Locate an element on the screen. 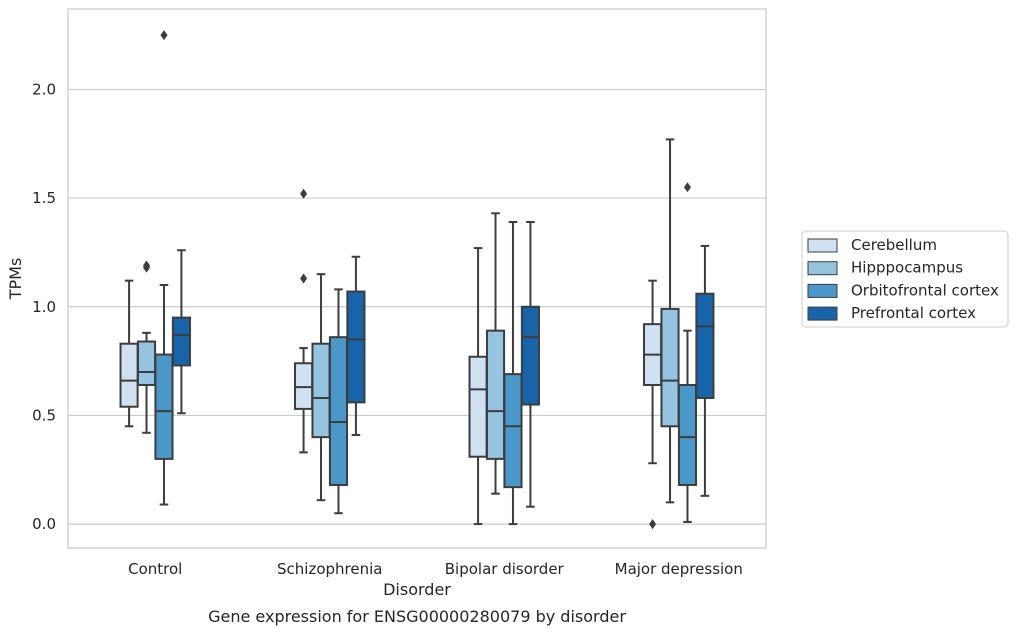 This screenshot has width=1018, height=634. x-tick-label: Control is located at coordinates (155, 569).